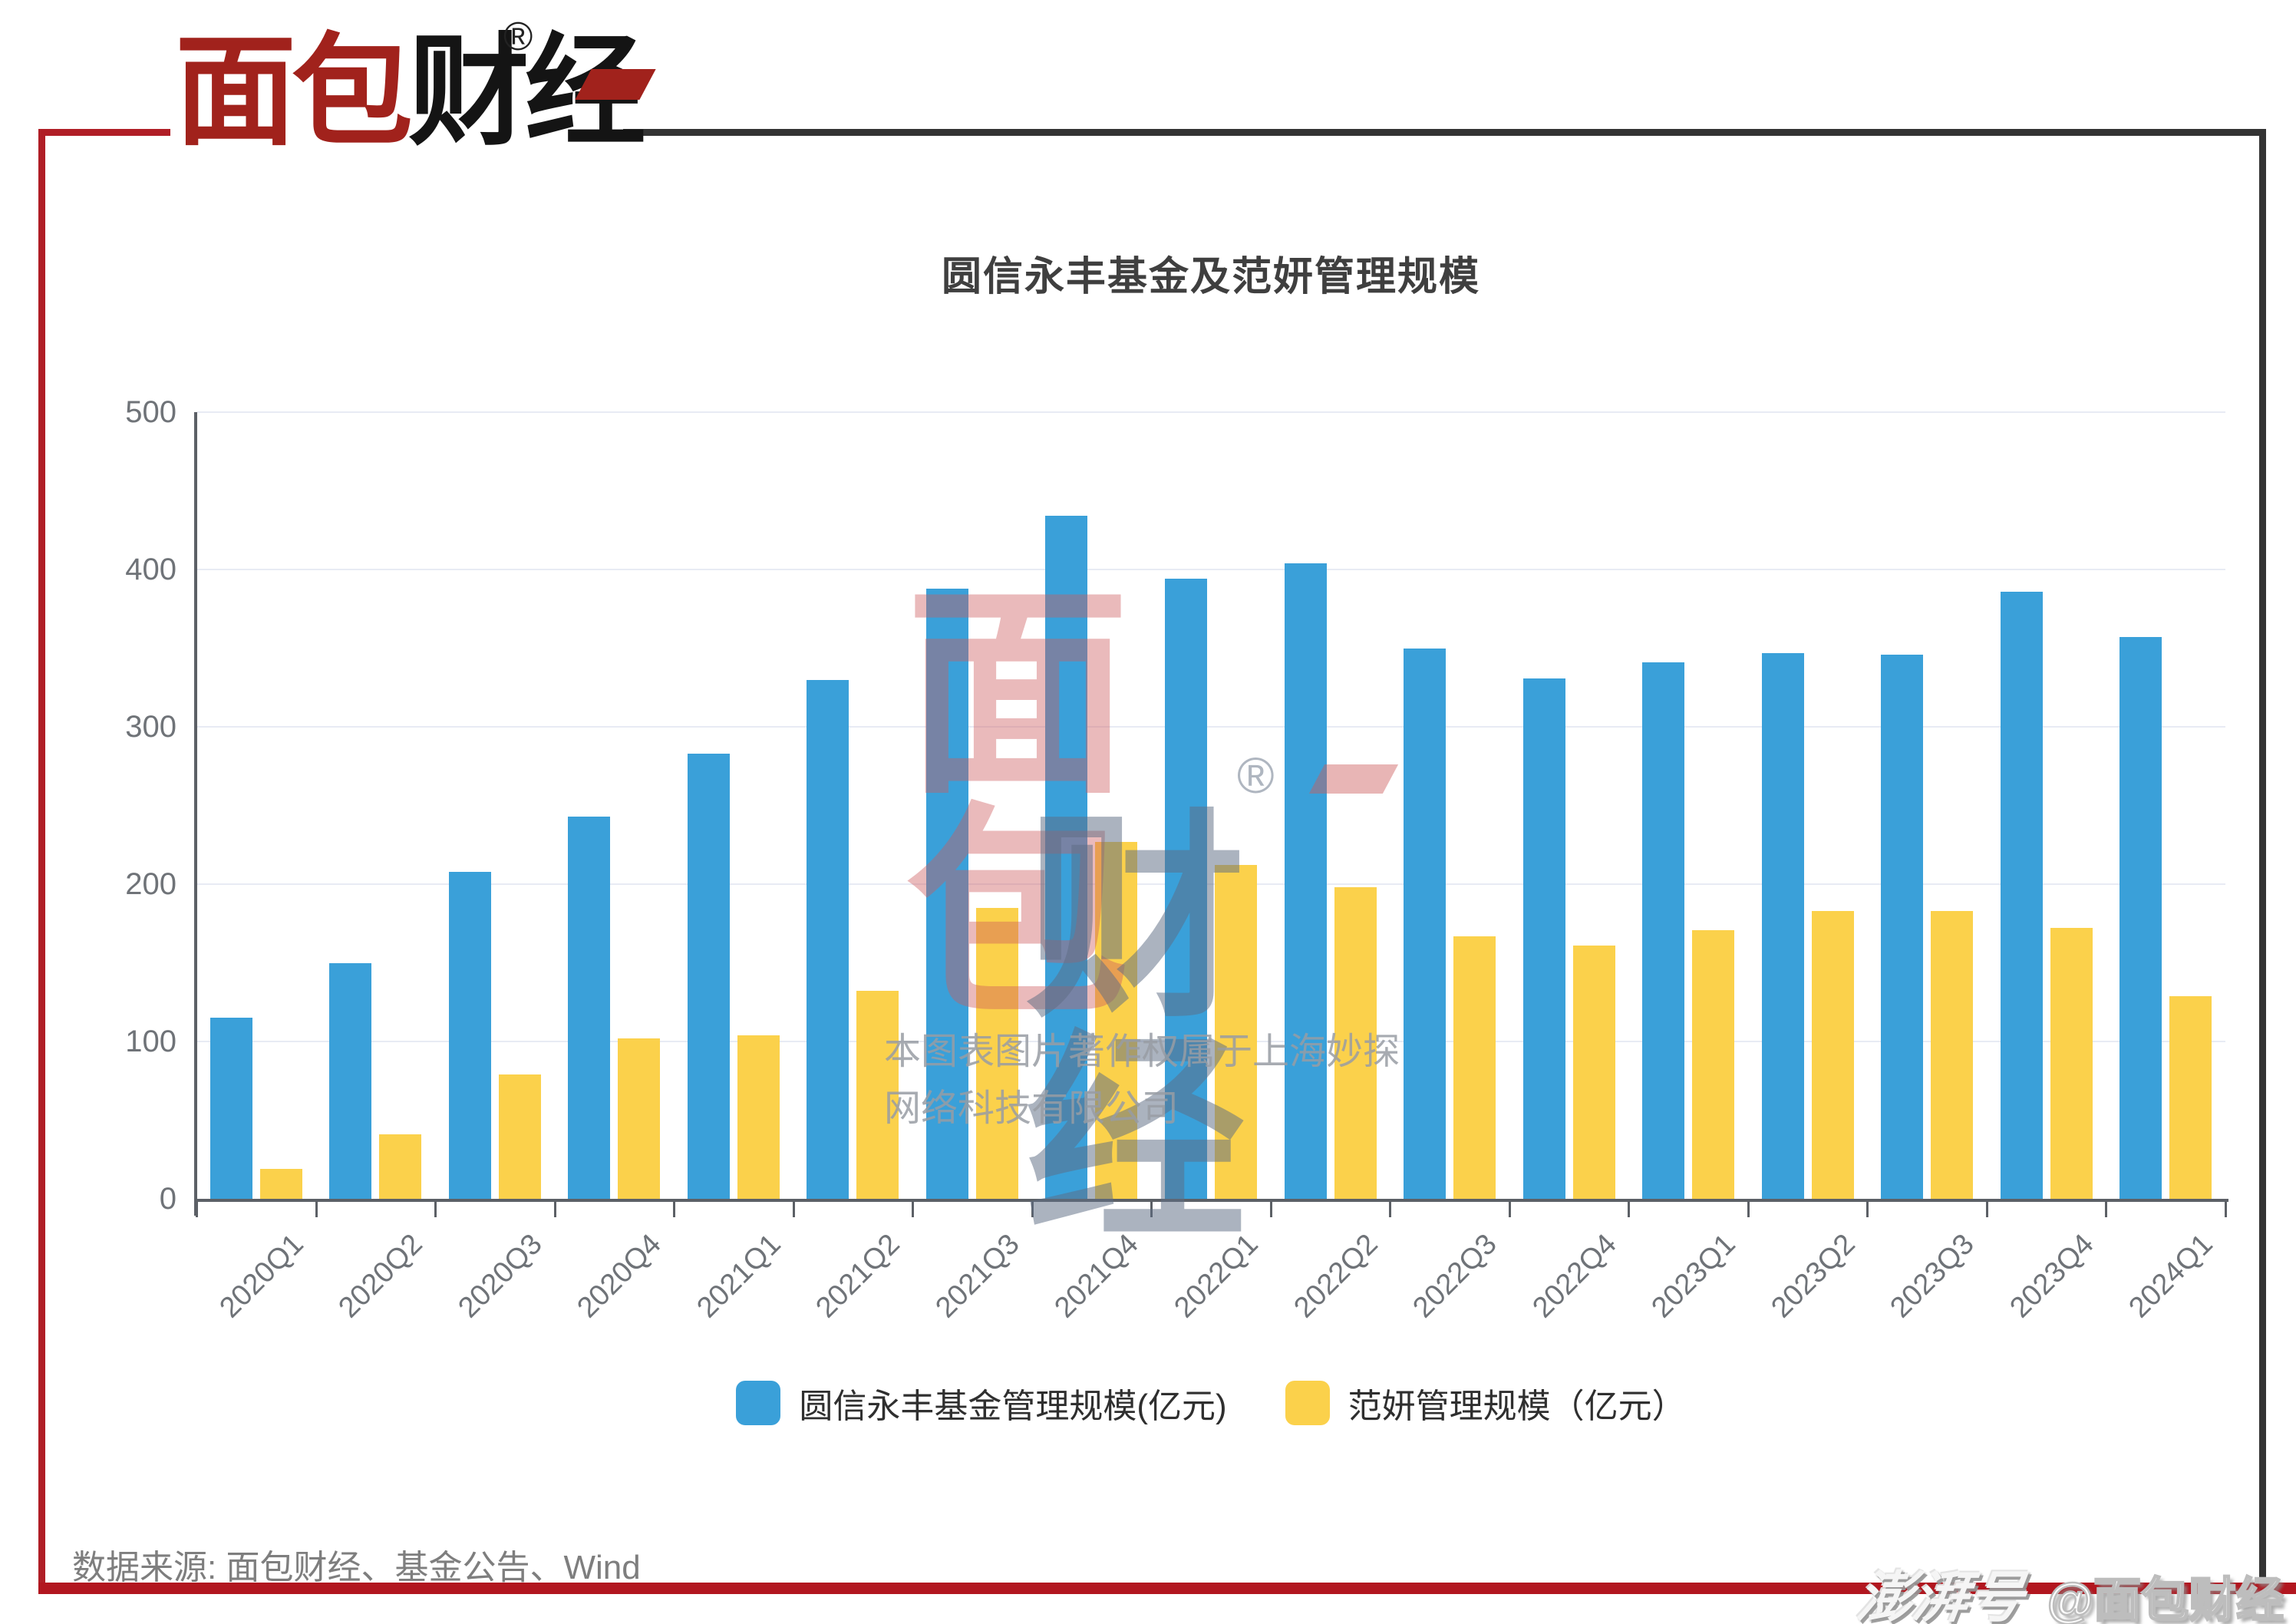 This screenshot has height=1624, width=2296. I want to click on bar-blue-2020Q1, so click(230, 1108).